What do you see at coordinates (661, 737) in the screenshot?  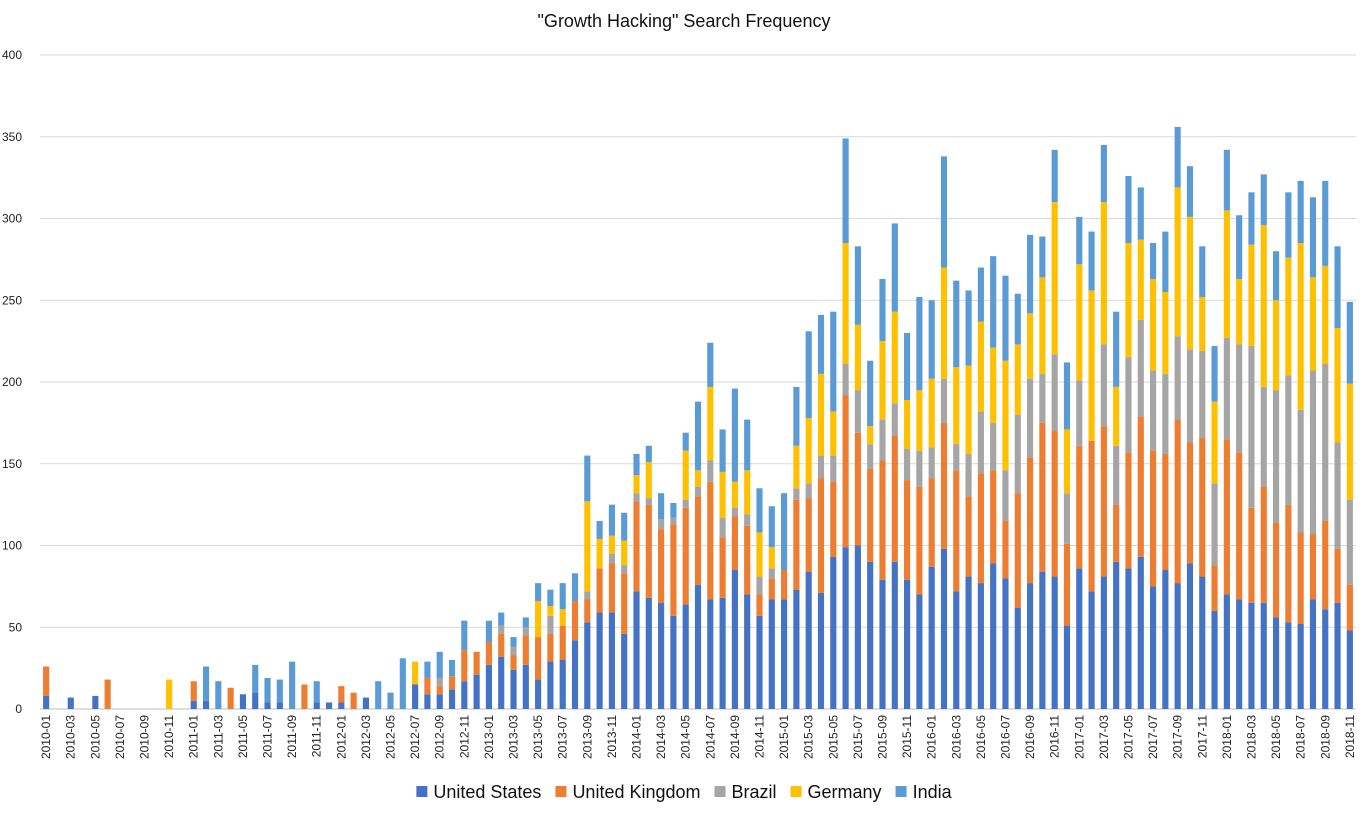 I see `x-tick-label: 2014-03` at bounding box center [661, 737].